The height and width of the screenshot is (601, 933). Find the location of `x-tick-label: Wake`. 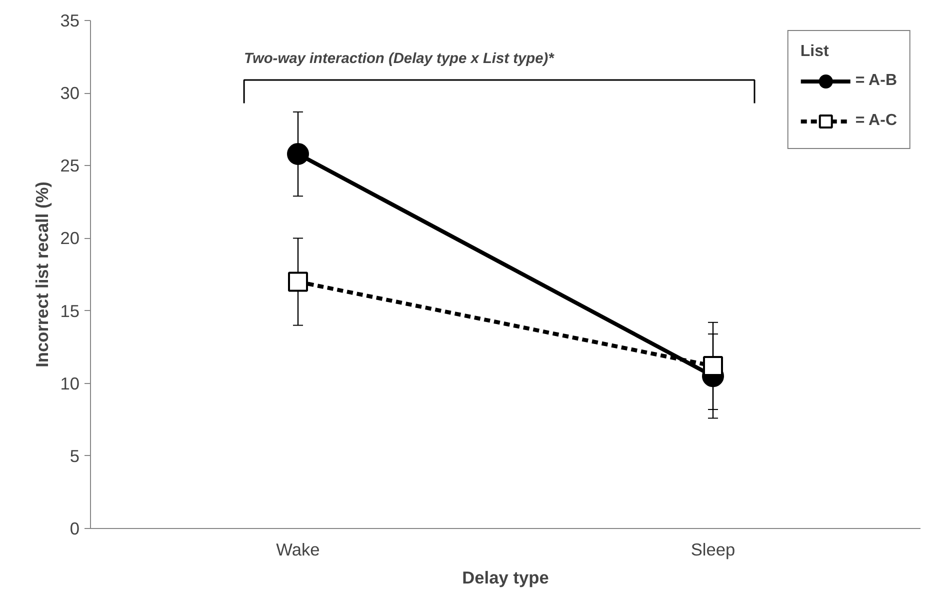

x-tick-label: Wake is located at coordinates (298, 550).